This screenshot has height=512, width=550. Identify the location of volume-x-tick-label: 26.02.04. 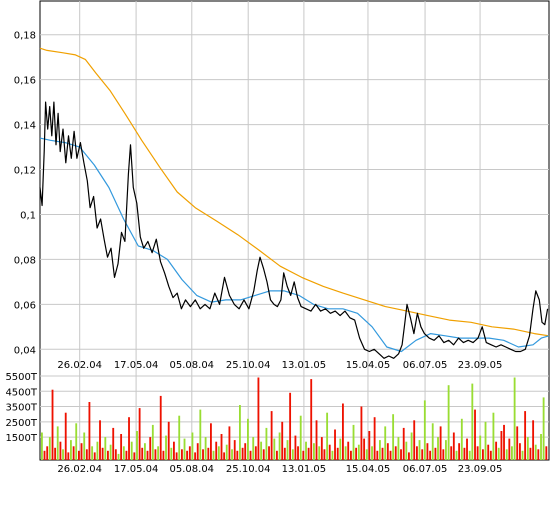
(79, 469).